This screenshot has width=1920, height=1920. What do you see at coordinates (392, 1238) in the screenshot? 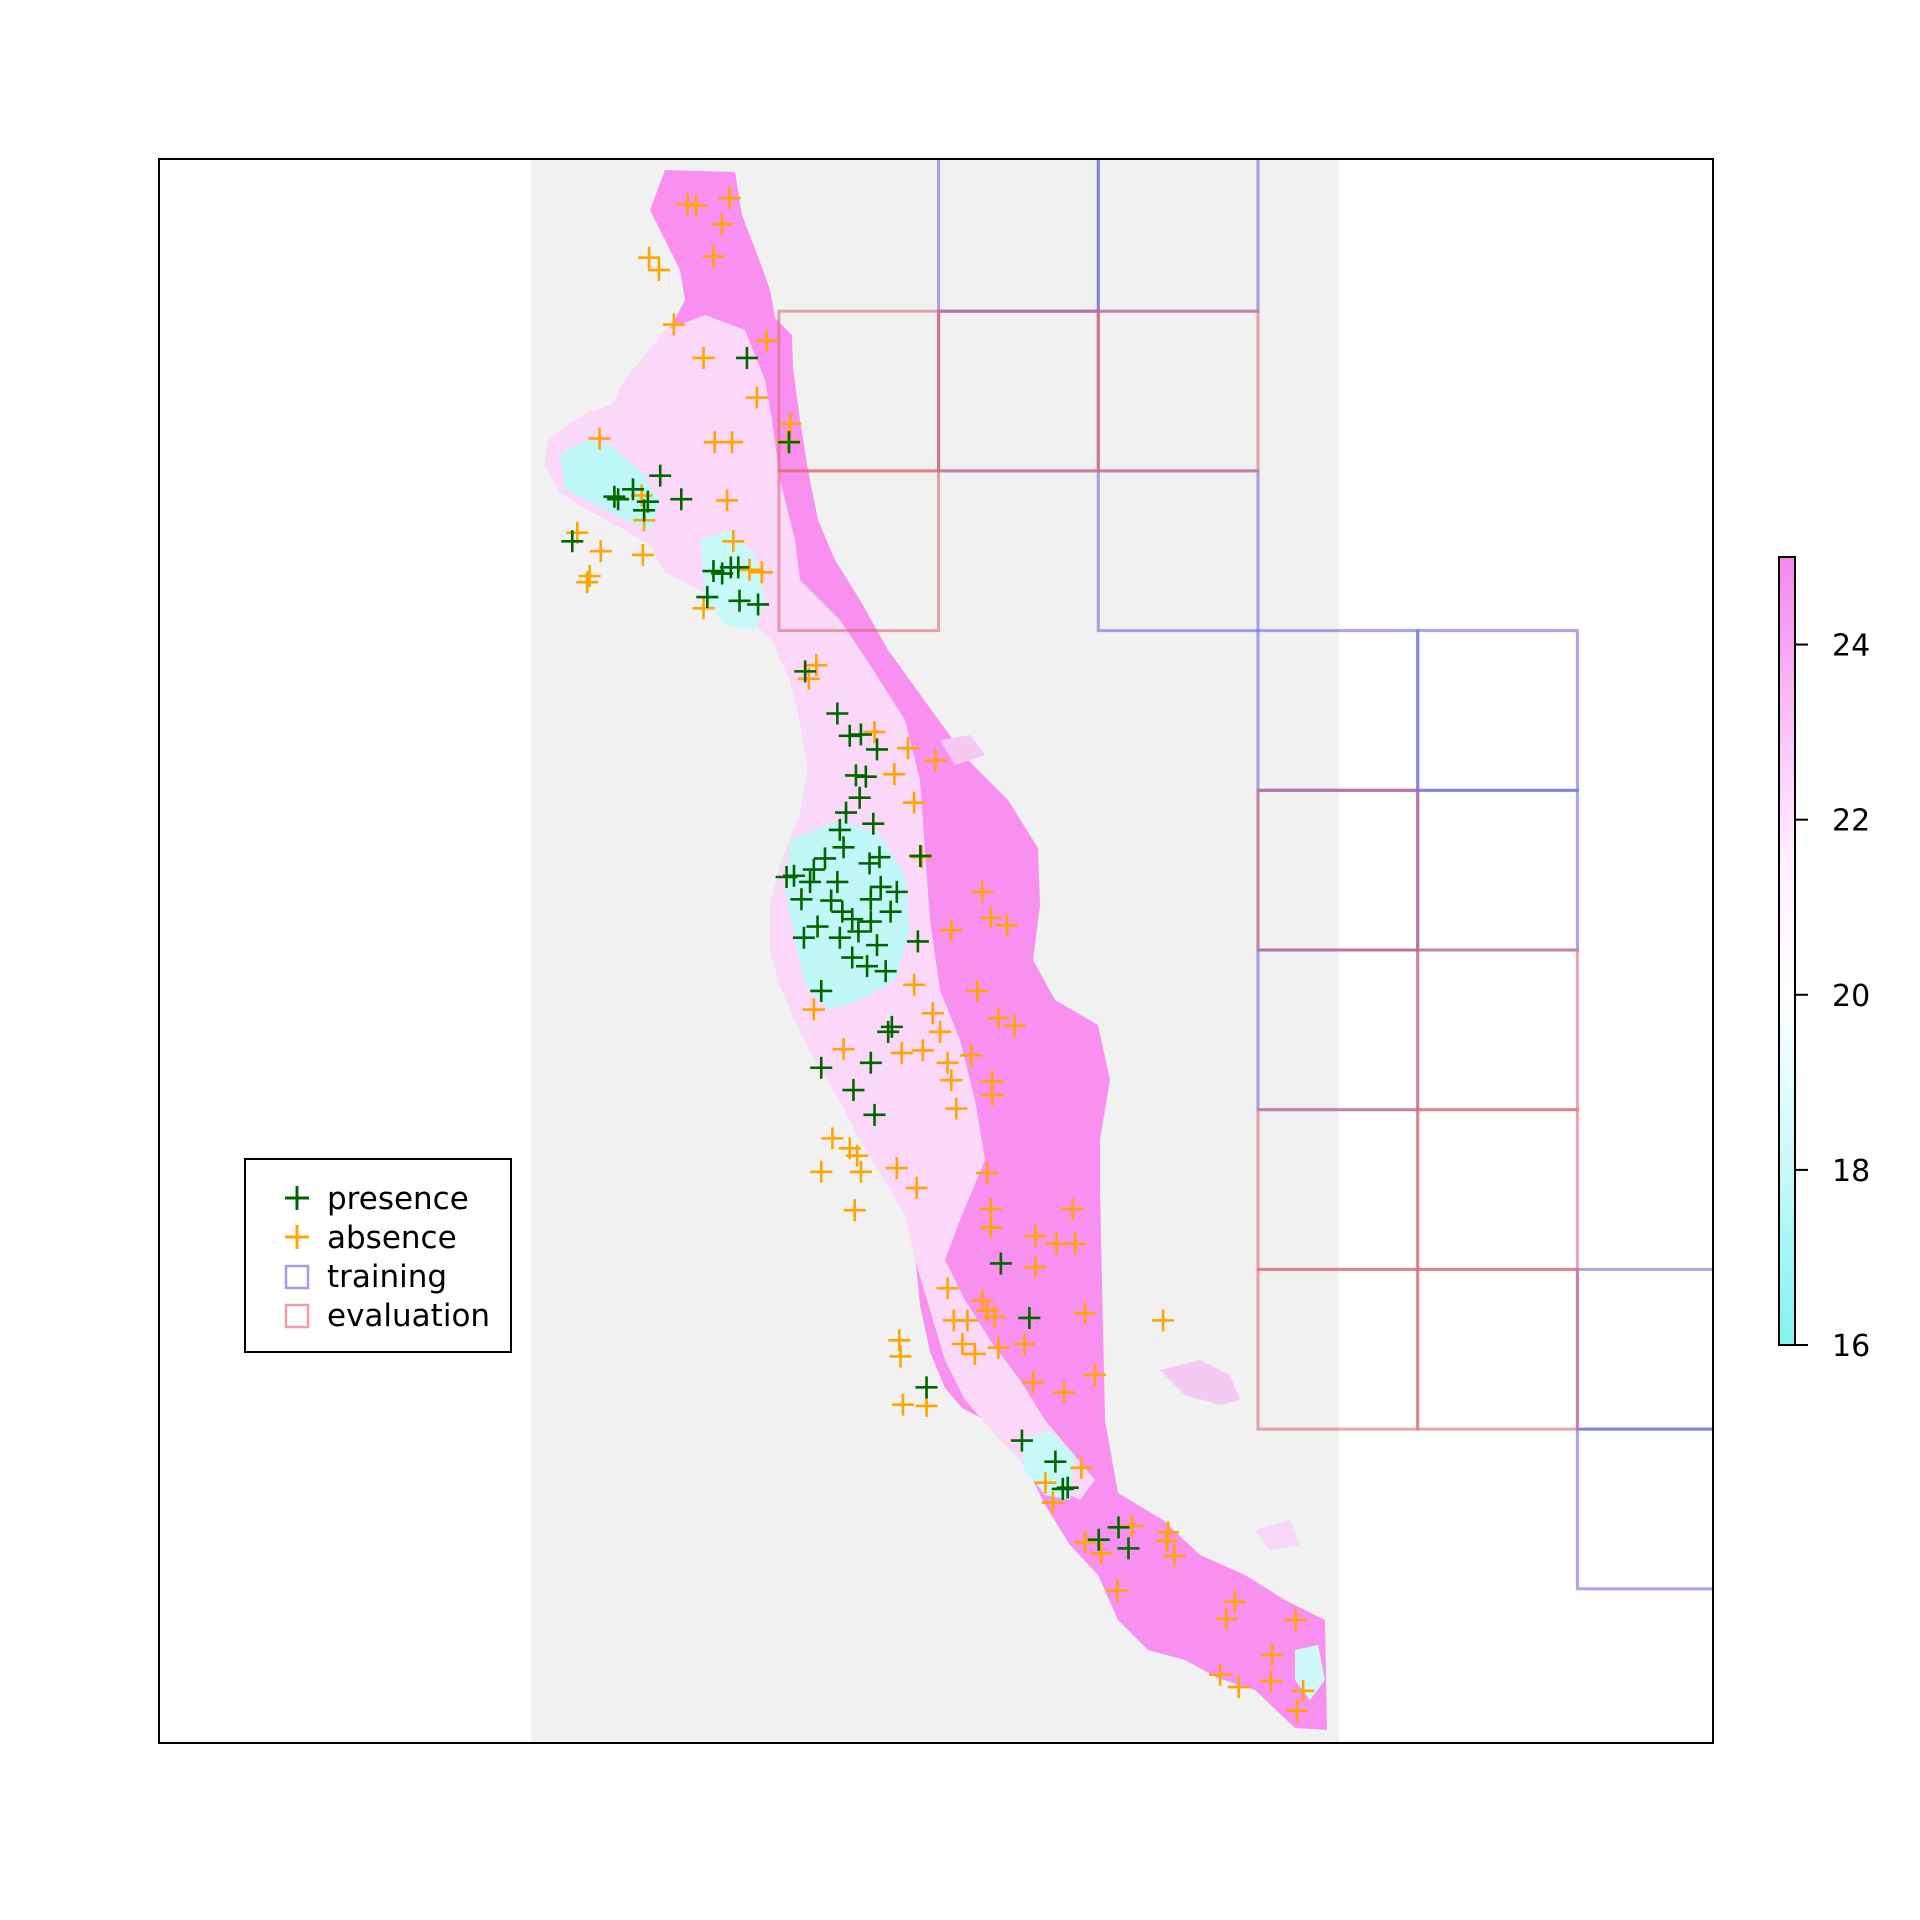
I see `legend-label-absence: absence` at bounding box center [392, 1238].